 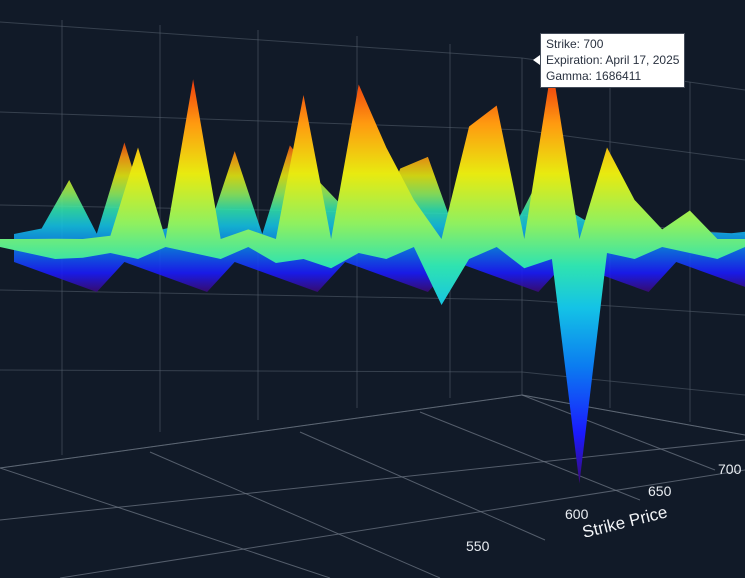 I want to click on tick-label-650: 650, so click(x=660, y=491).